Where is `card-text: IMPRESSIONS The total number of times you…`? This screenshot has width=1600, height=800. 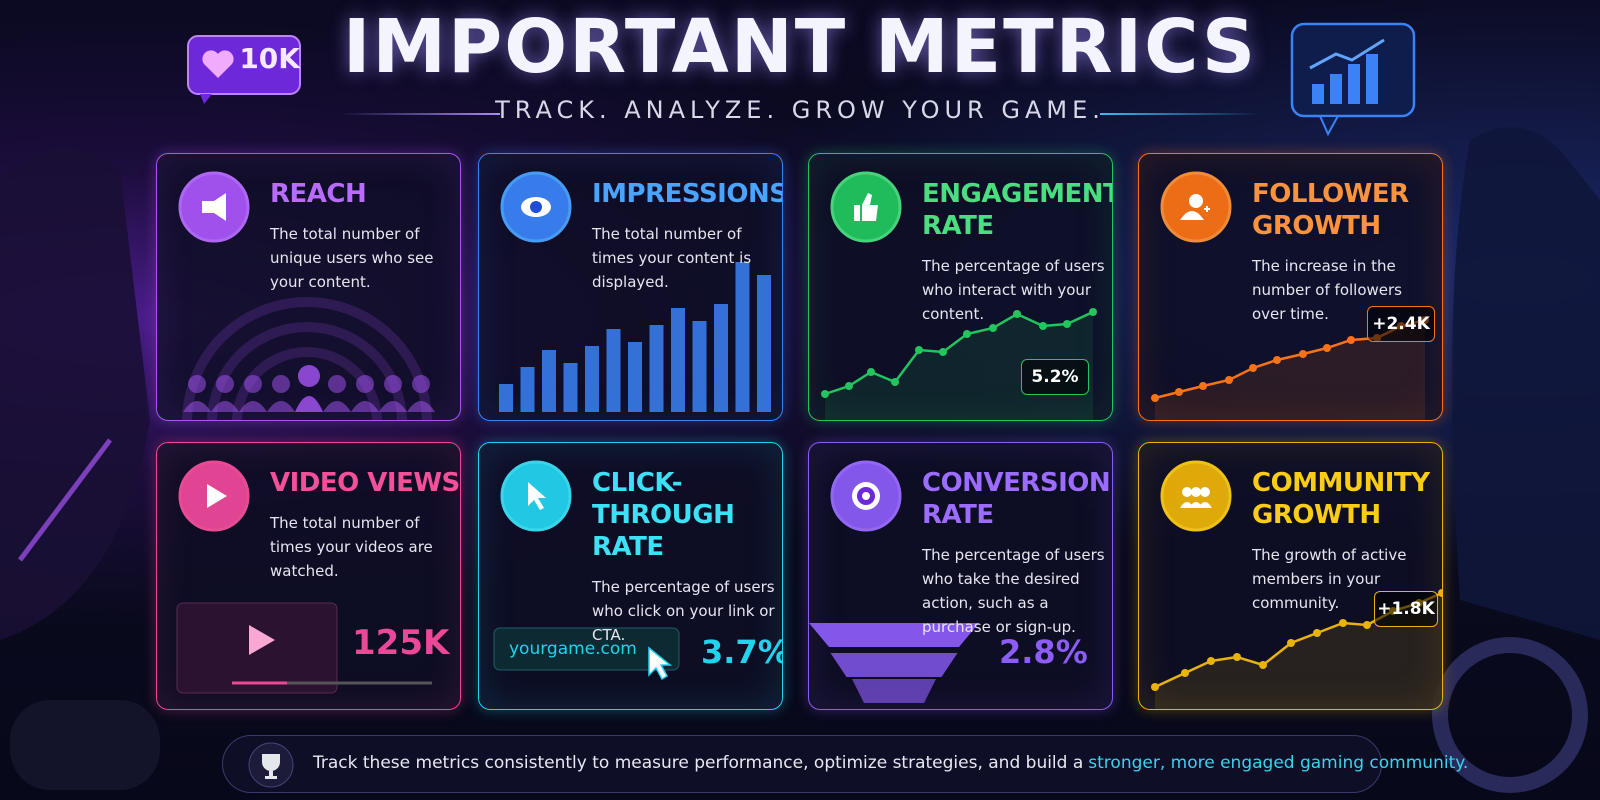
card-text: IMPRESSIONS The total number of times you… is located at coordinates (687, 236).